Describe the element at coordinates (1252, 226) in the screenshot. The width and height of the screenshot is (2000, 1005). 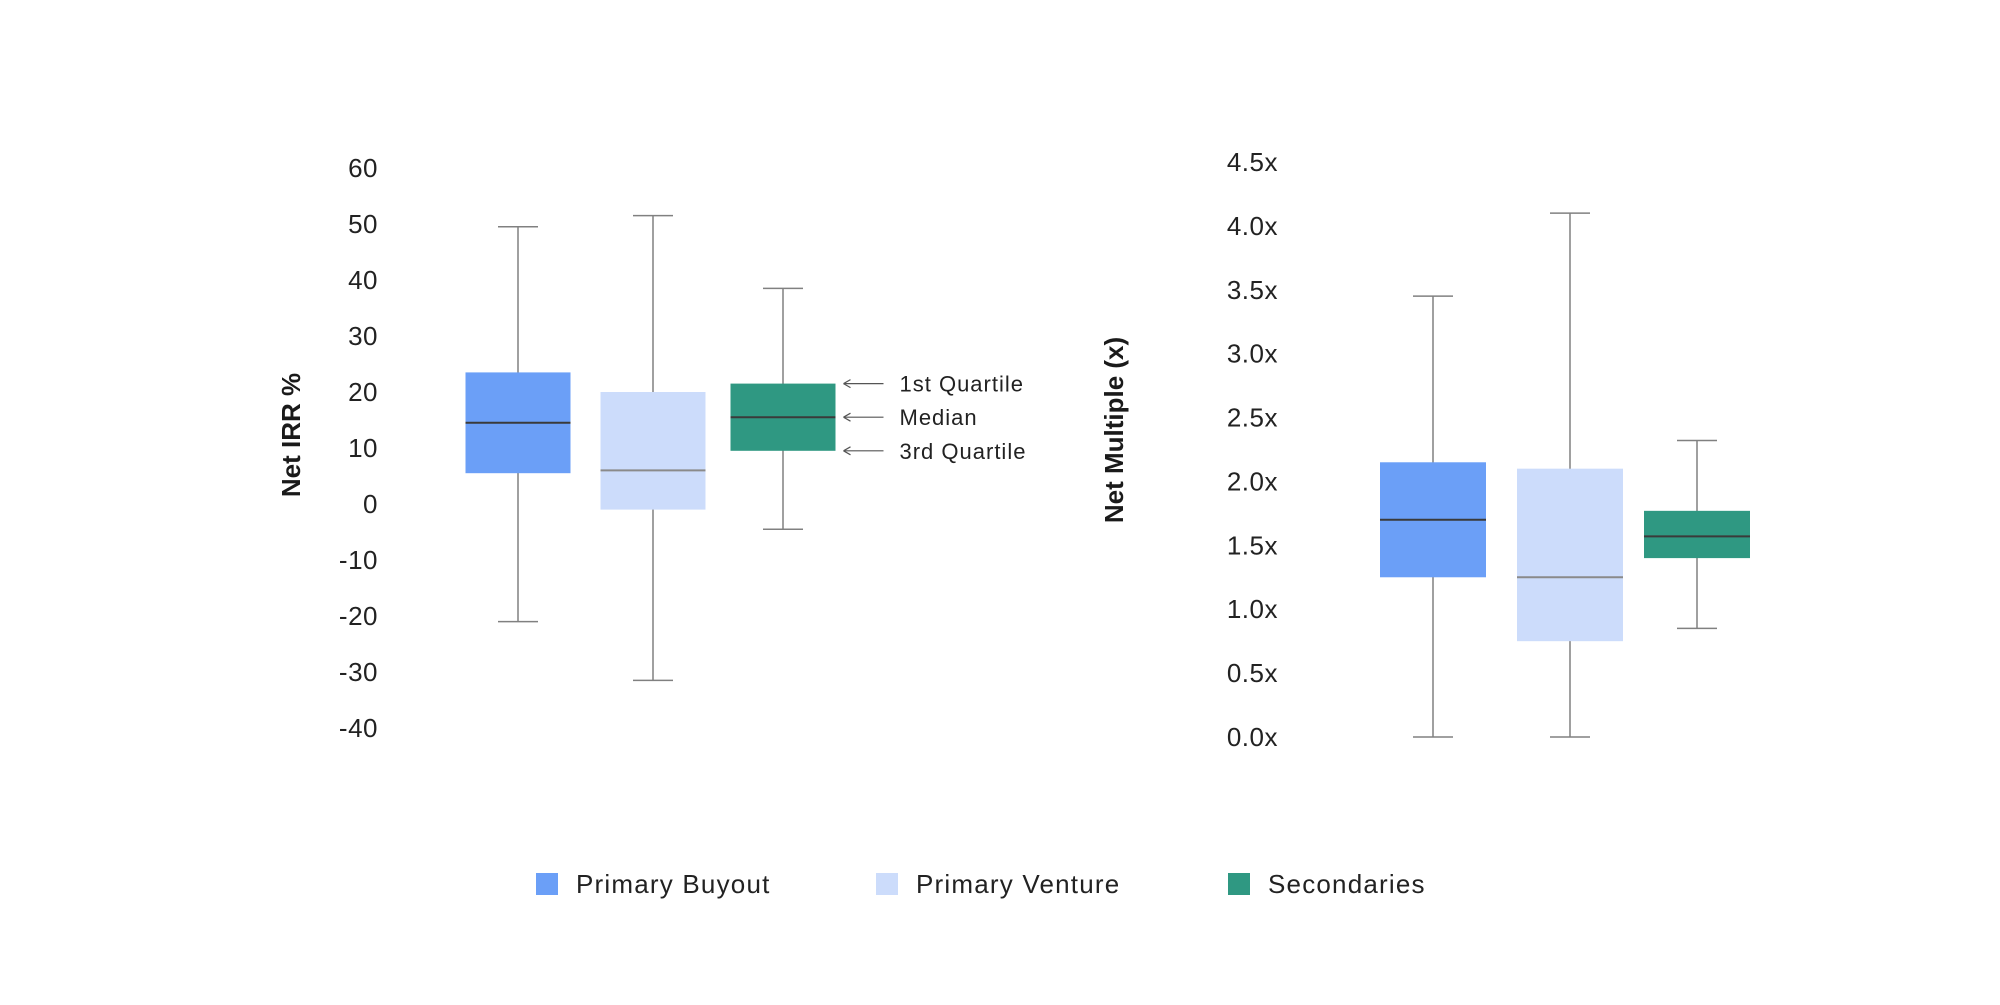
I see `multiple-y-tick-label: 4.0x` at that location.